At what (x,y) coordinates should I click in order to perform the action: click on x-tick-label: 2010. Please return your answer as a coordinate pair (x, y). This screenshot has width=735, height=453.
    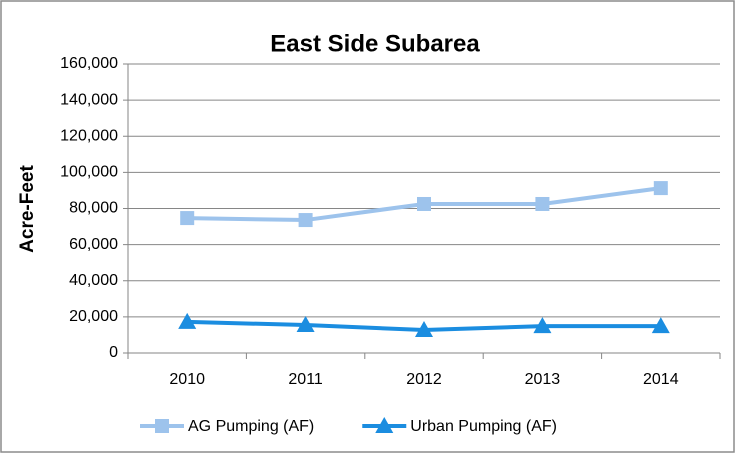
    Looking at the image, I should click on (187, 379).